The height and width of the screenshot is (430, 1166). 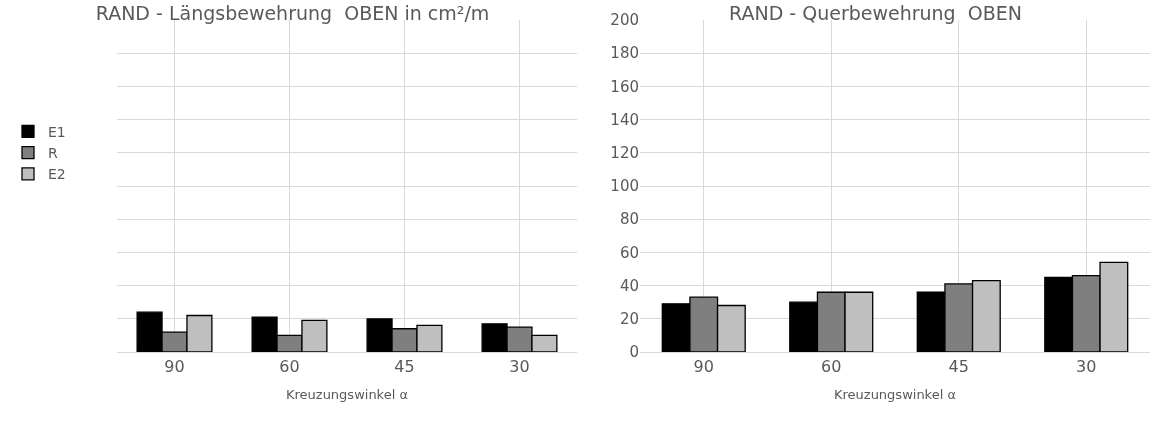 I want to click on legend-label: E1, so click(x=57, y=131).